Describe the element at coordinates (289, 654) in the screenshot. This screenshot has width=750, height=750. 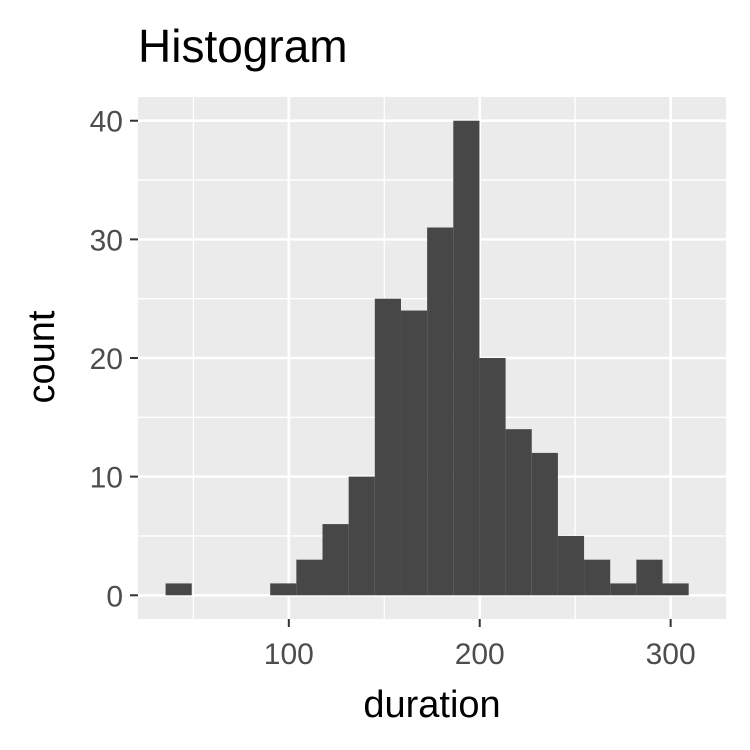
I see `x-tick-label: 100` at that location.